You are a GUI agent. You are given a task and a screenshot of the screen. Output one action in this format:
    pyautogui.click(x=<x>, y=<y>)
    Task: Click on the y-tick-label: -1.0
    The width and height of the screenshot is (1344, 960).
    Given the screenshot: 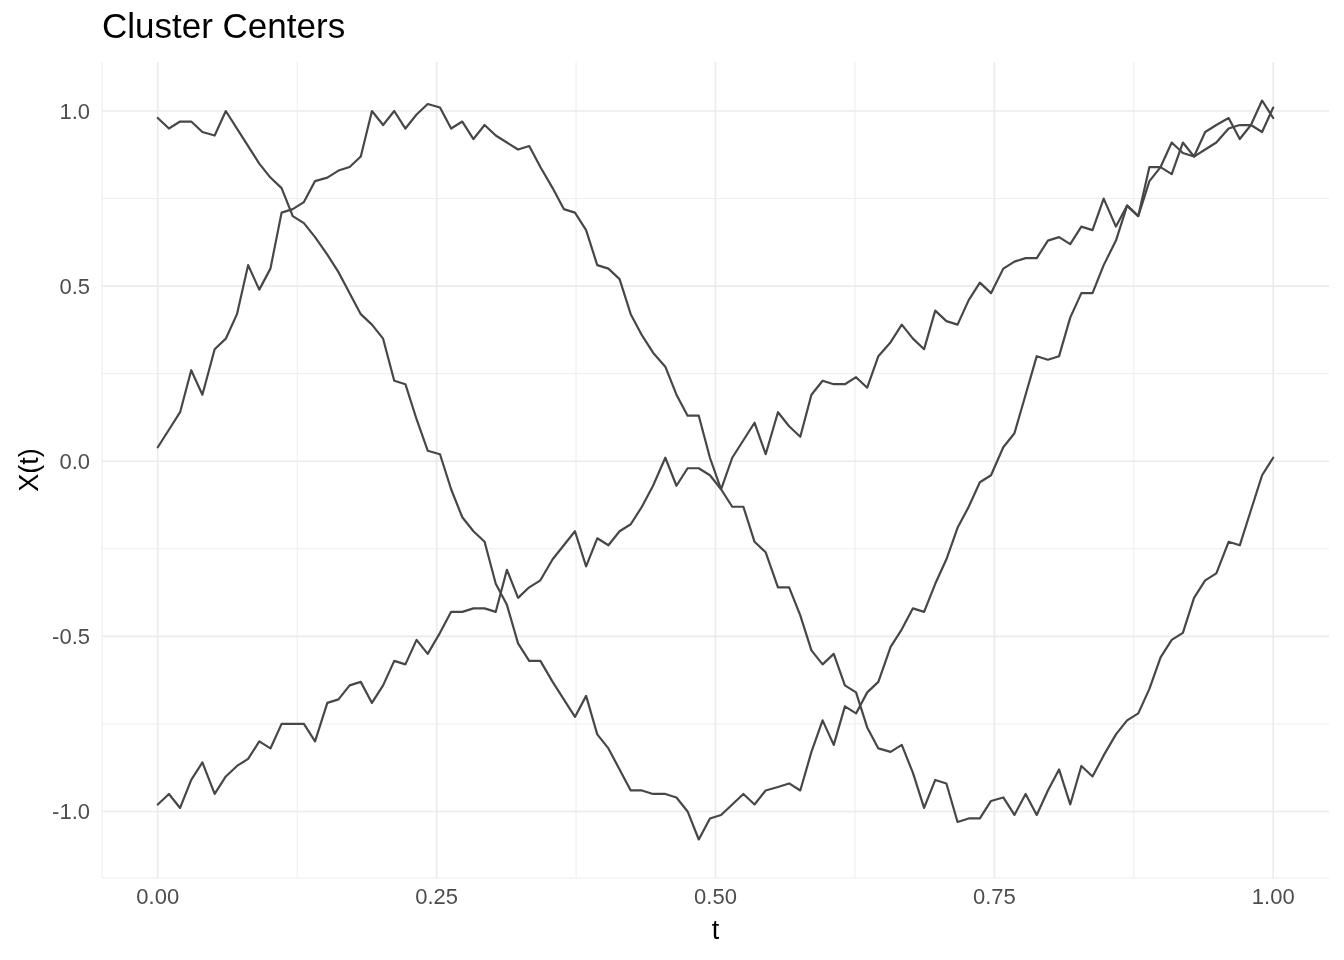 What is the action you would take?
    pyautogui.click(x=71, y=812)
    